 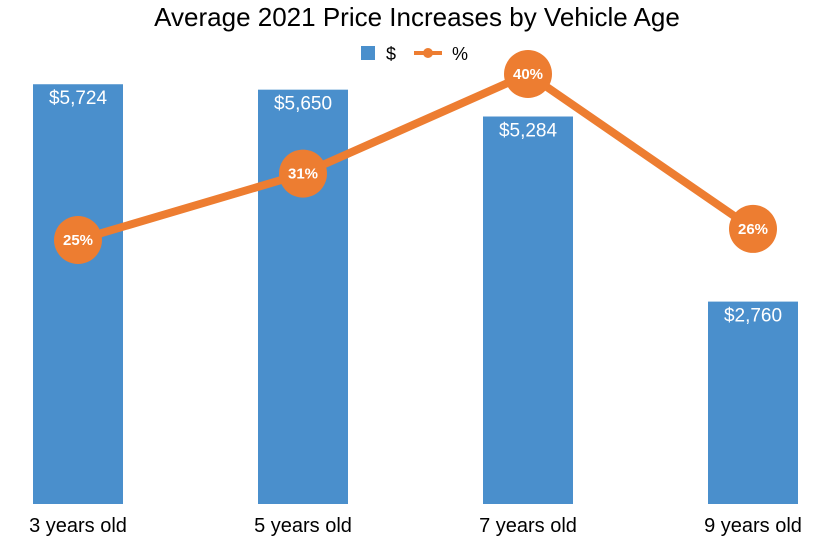 I want to click on legend-bar-swatch, so click(x=368, y=53).